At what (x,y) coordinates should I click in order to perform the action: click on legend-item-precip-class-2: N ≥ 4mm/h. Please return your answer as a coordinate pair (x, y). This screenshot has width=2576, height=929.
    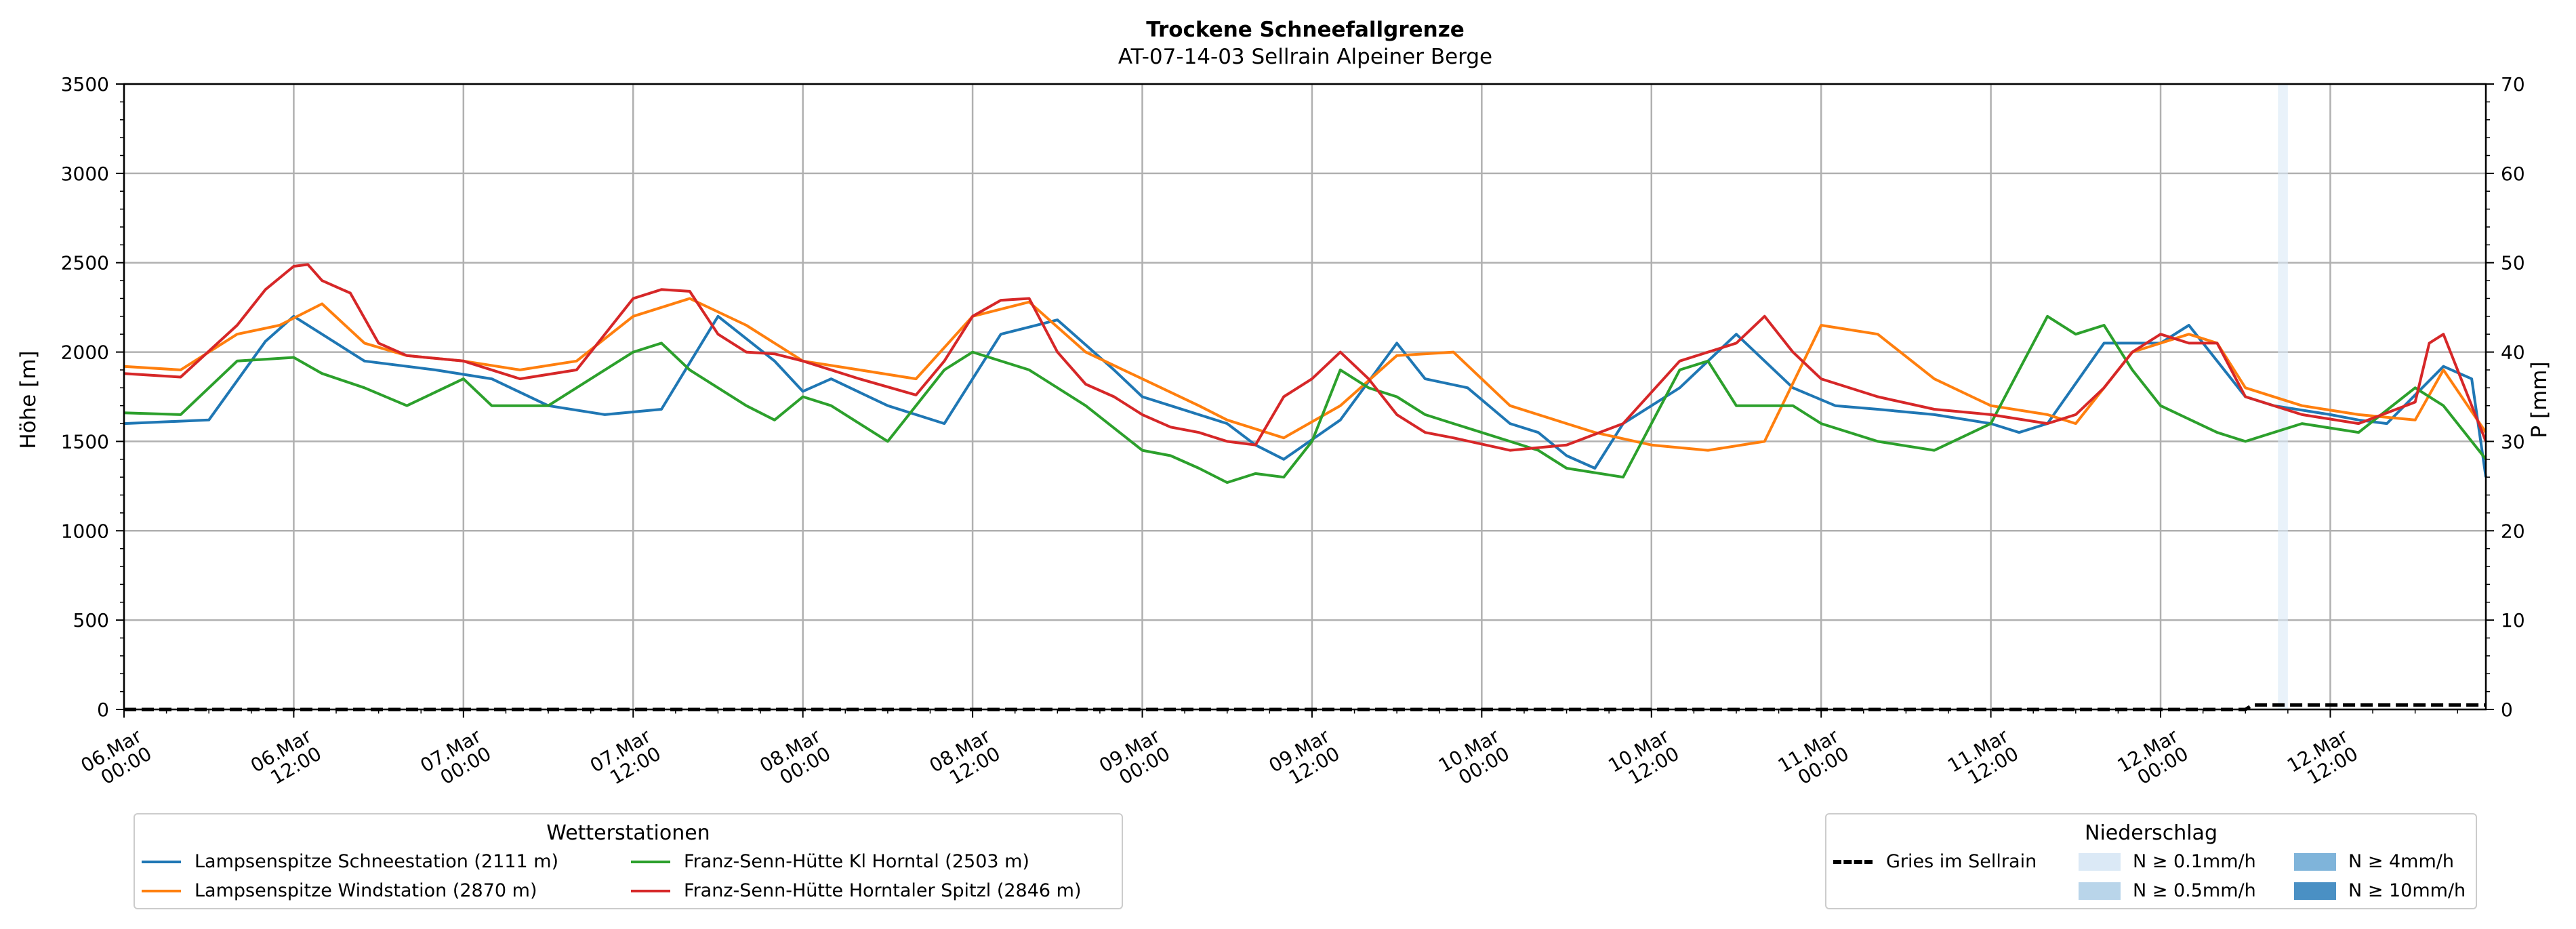
    Looking at the image, I should click on (2374, 862).